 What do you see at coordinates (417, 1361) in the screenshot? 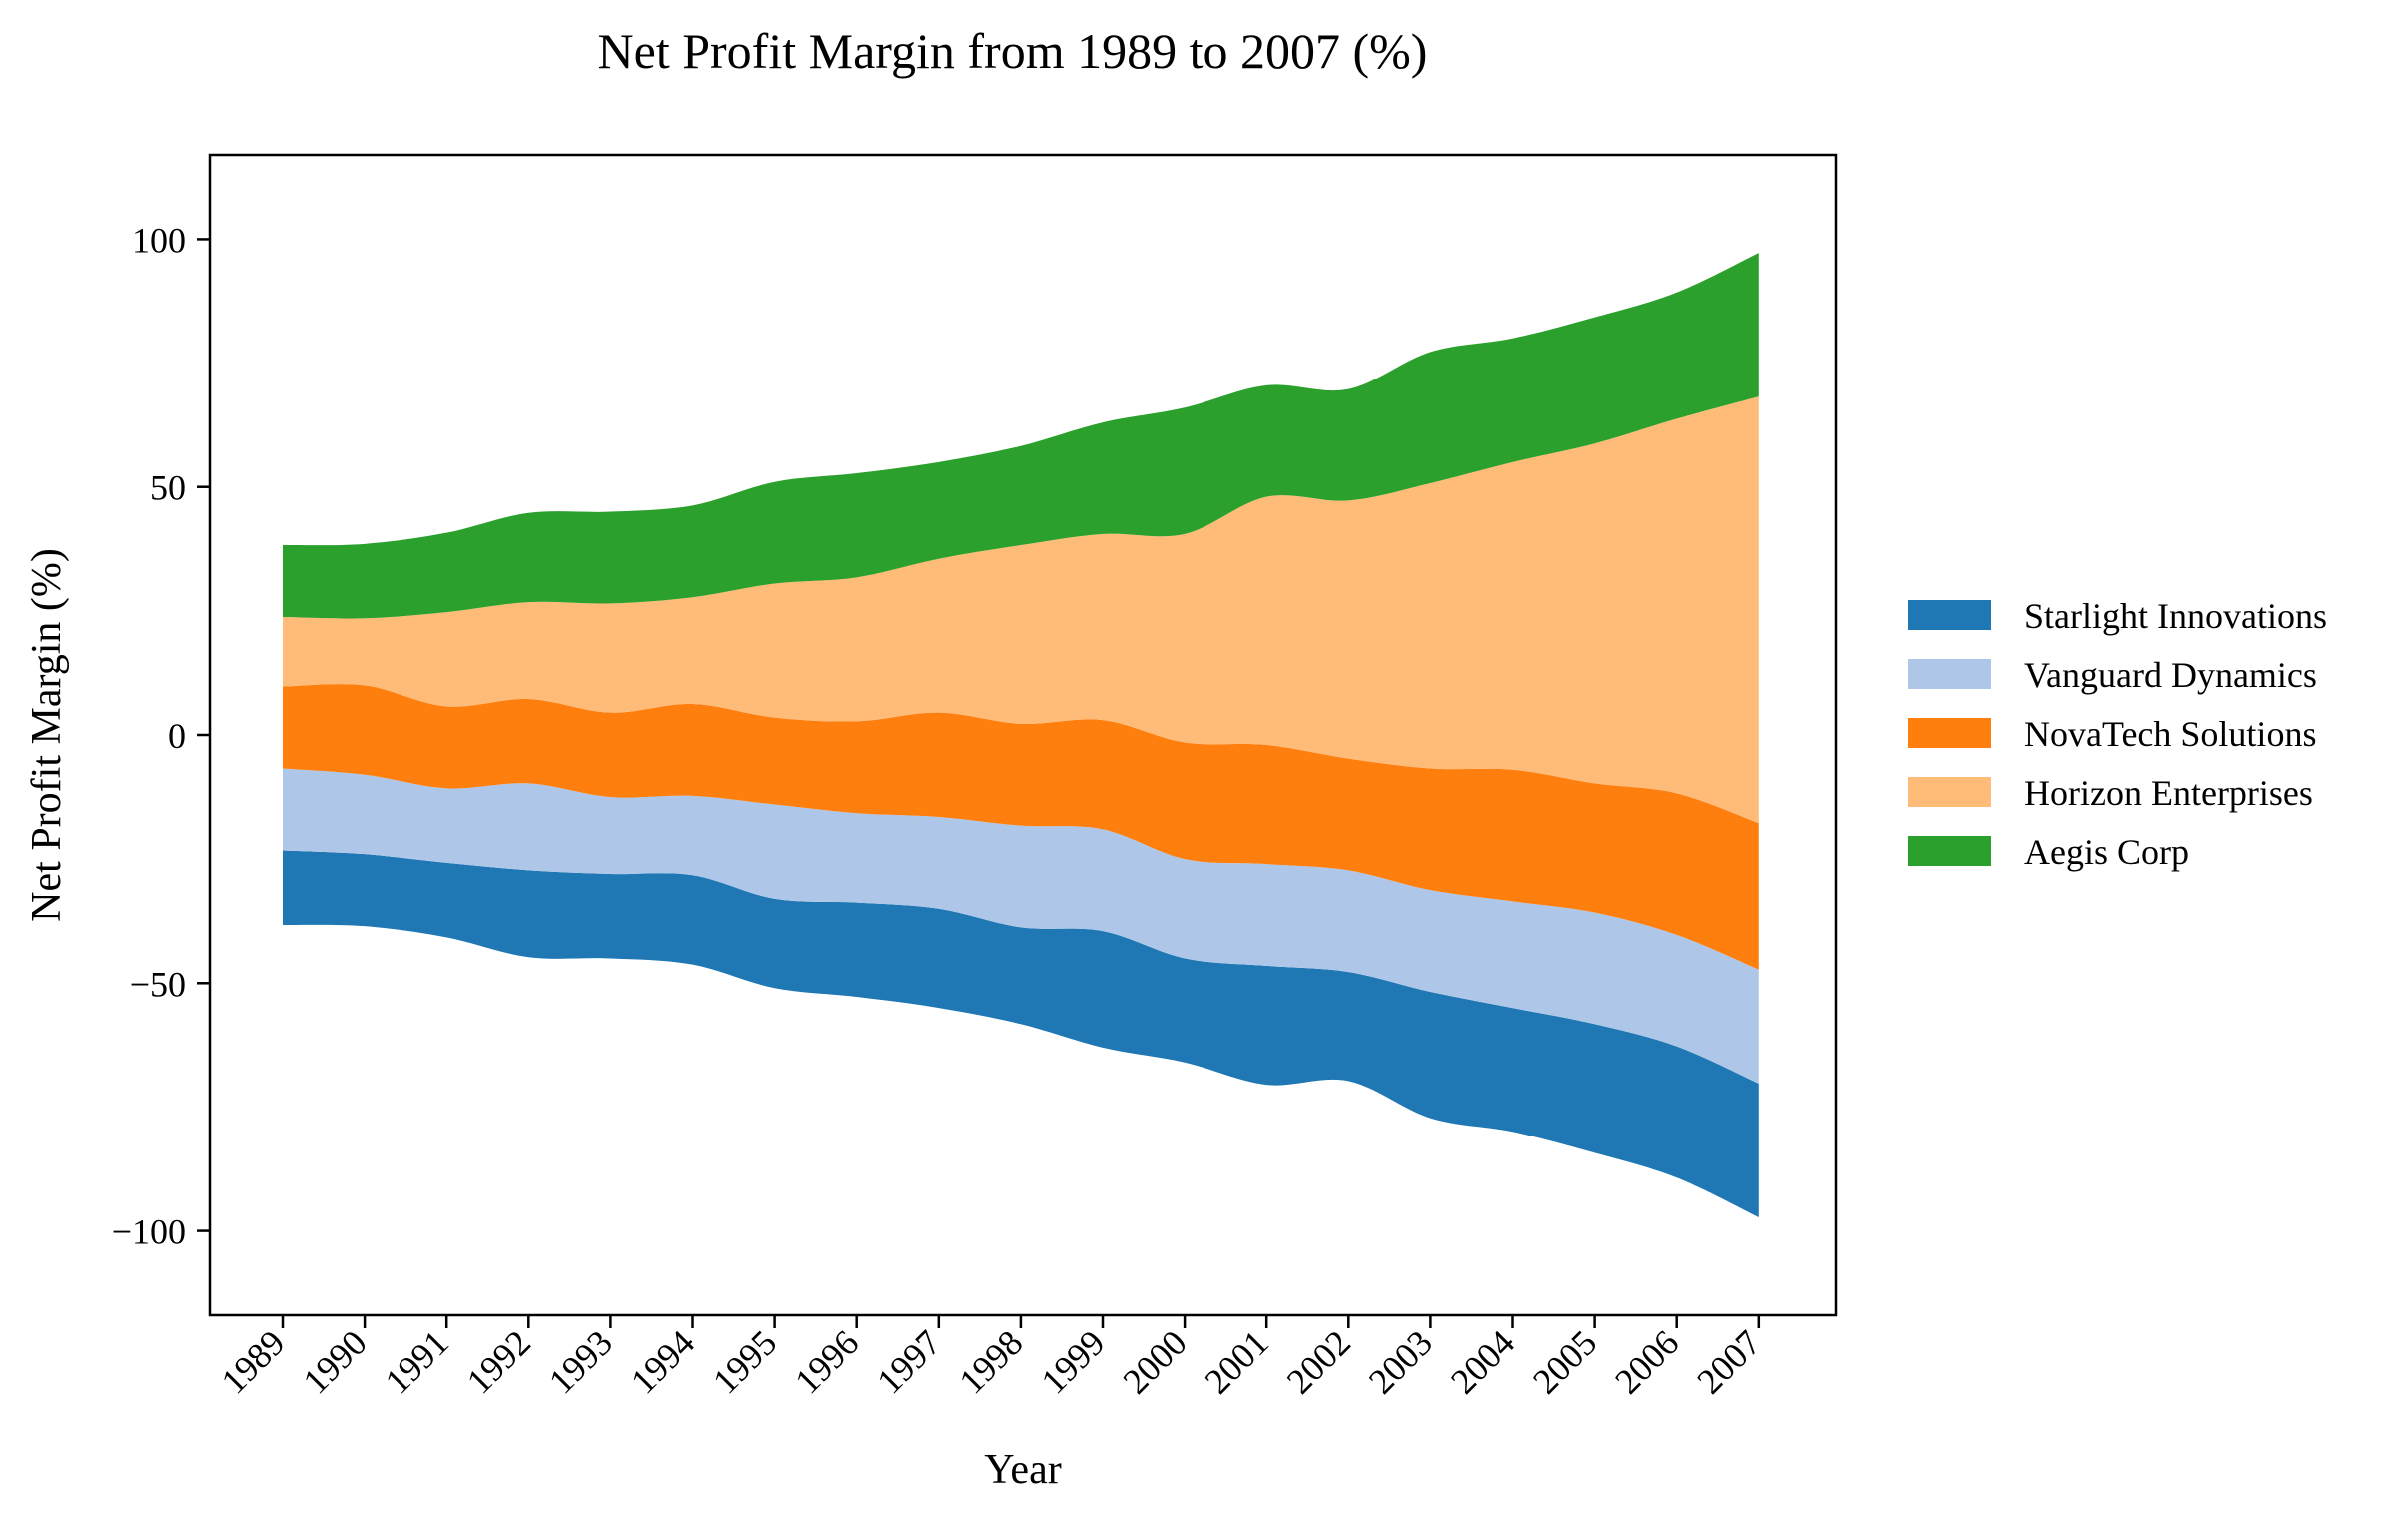
I see `x-tick-label: 1991` at bounding box center [417, 1361].